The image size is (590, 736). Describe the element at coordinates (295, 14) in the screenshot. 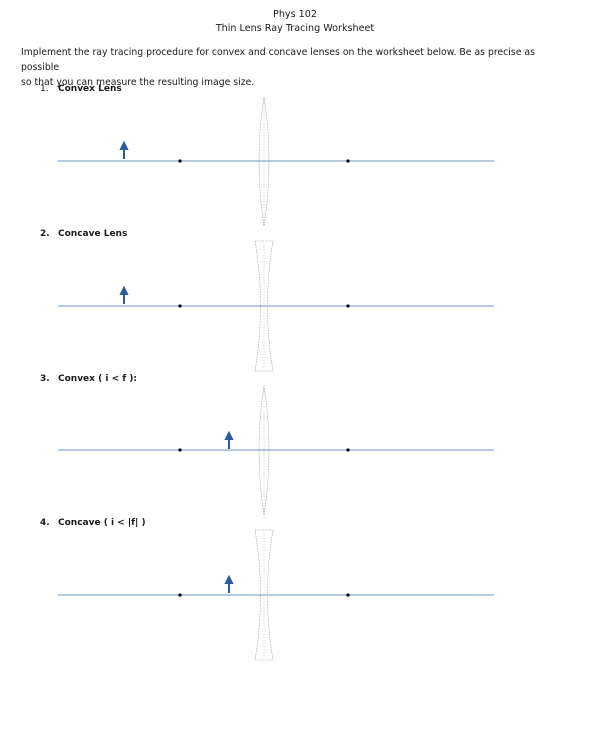

I see `course-title: Phys 102` at that location.